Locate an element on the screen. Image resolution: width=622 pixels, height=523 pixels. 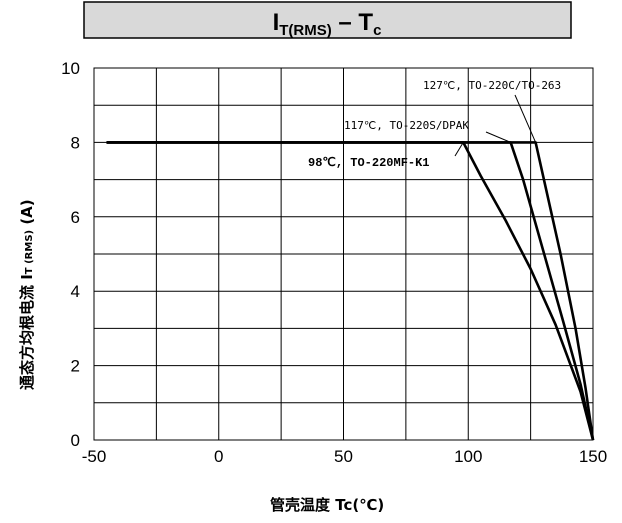
y-tick-label: 10 is located at coordinates (70, 68).